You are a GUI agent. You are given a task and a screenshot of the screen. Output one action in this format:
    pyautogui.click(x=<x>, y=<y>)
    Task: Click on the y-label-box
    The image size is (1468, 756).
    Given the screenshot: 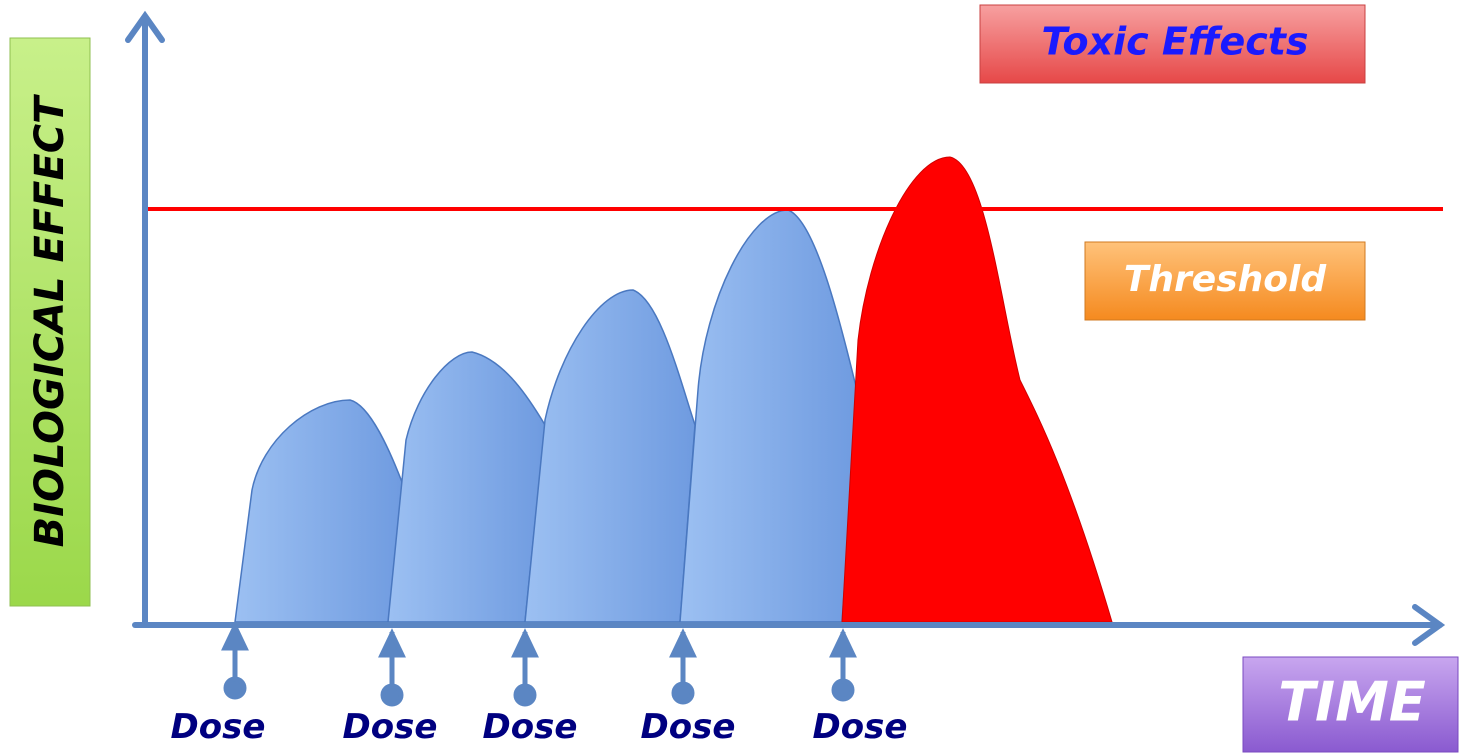 What is the action you would take?
    pyautogui.click(x=50, y=322)
    